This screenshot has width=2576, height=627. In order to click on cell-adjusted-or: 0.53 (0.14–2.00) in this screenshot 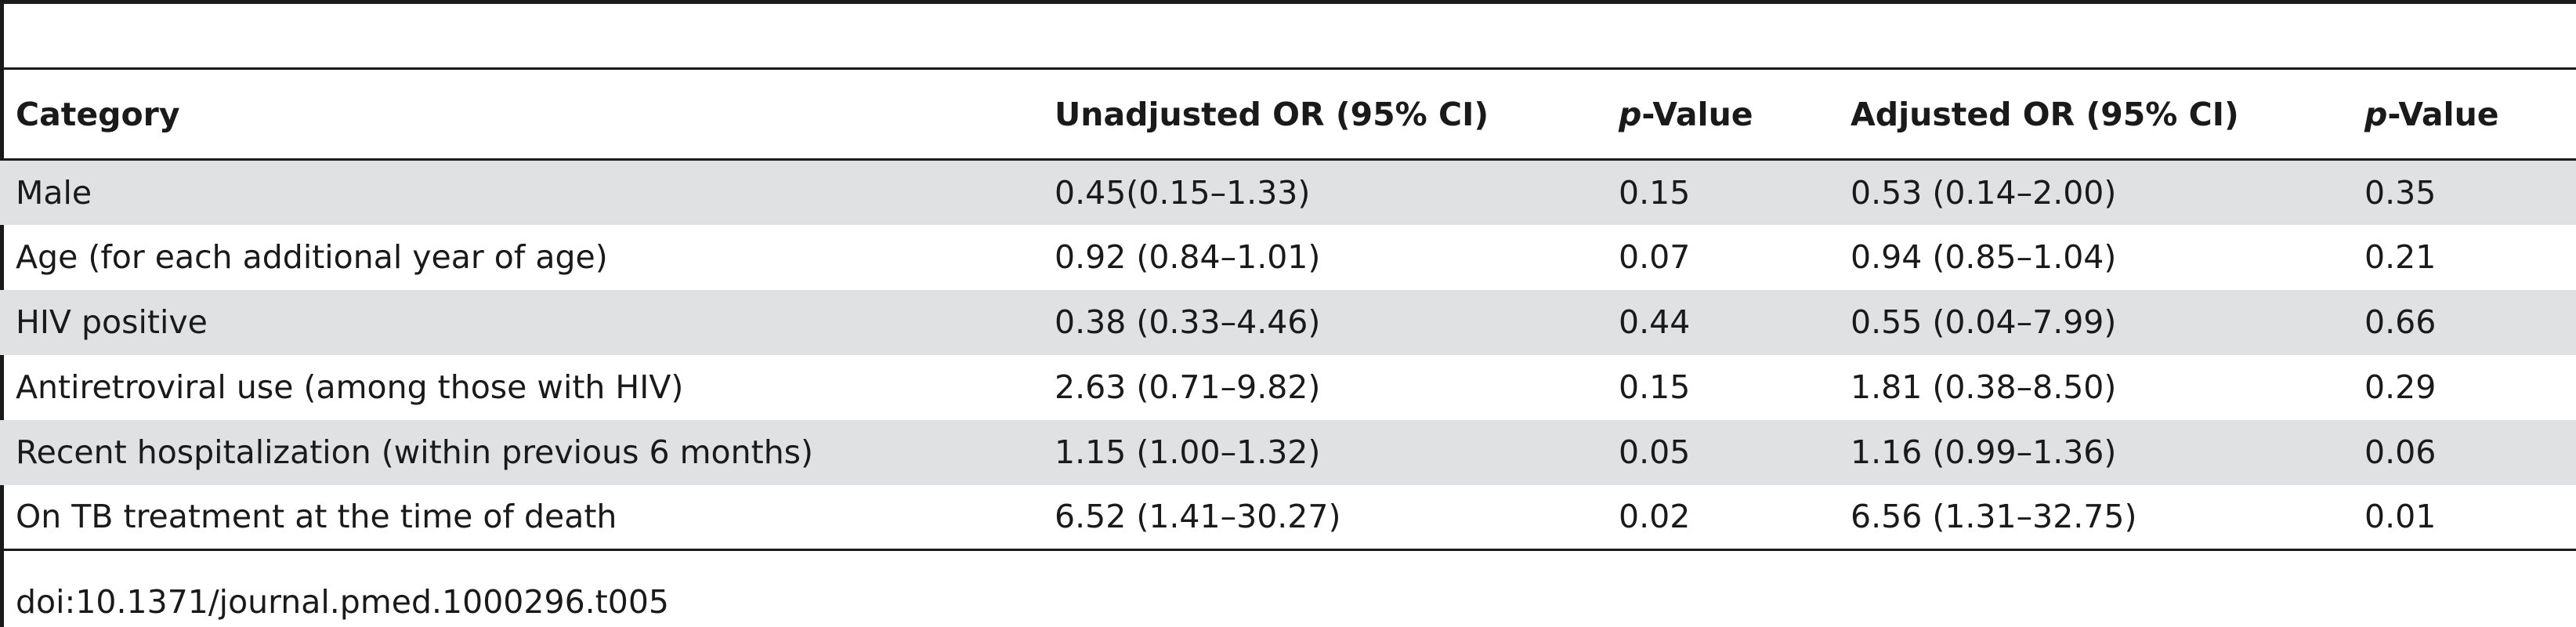, I will do `click(2092, 192)`.